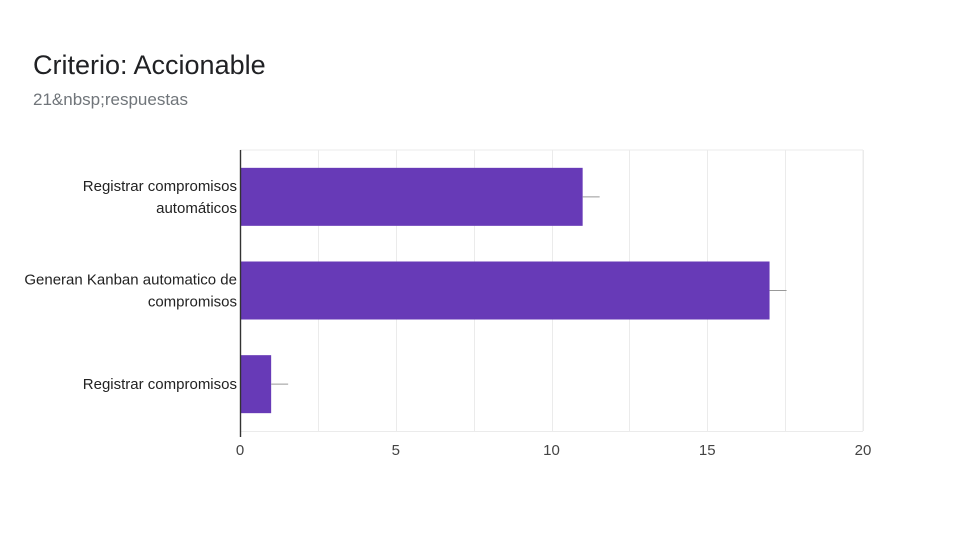 Image resolution: width=960 pixels, height=540 pixels. Describe the element at coordinates (196, 208) in the screenshot. I see `category-label-line: automáticos` at that location.